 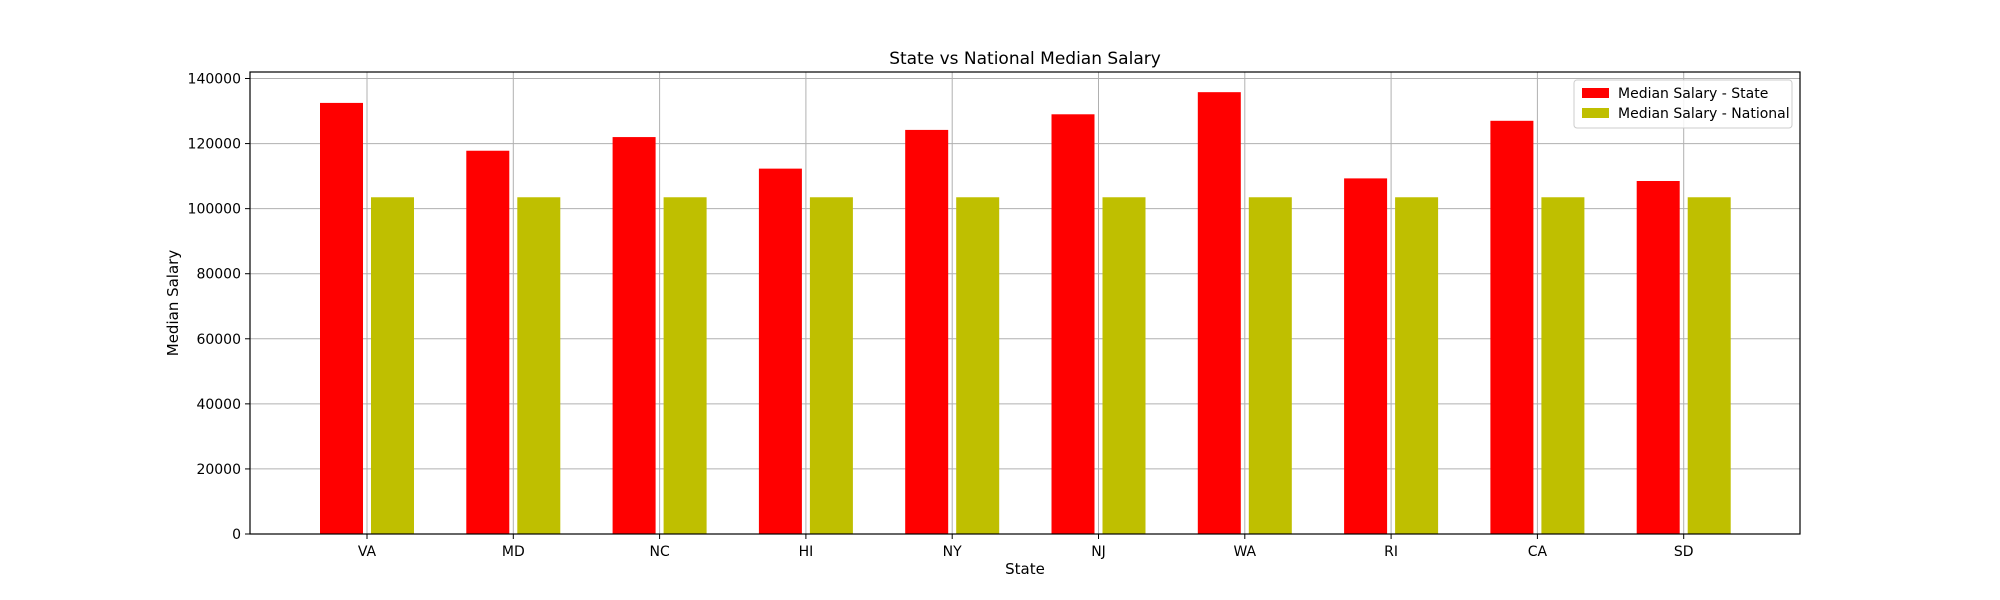 I want to click on x-axis-label: State, so click(x=1025, y=569).